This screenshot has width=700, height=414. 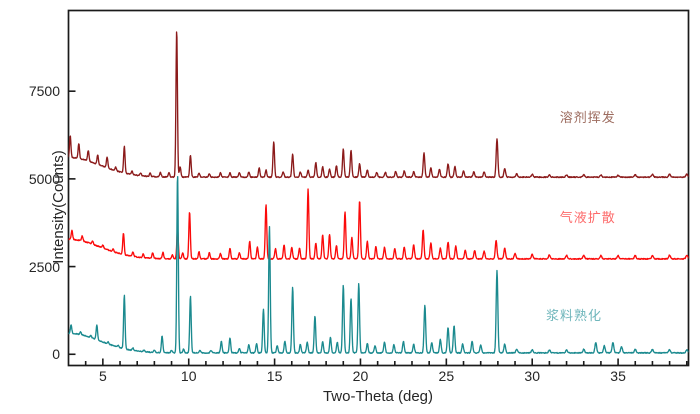 What do you see at coordinates (587, 217) in the screenshot?
I see `series-annotation-2: 气液扩散` at bounding box center [587, 217].